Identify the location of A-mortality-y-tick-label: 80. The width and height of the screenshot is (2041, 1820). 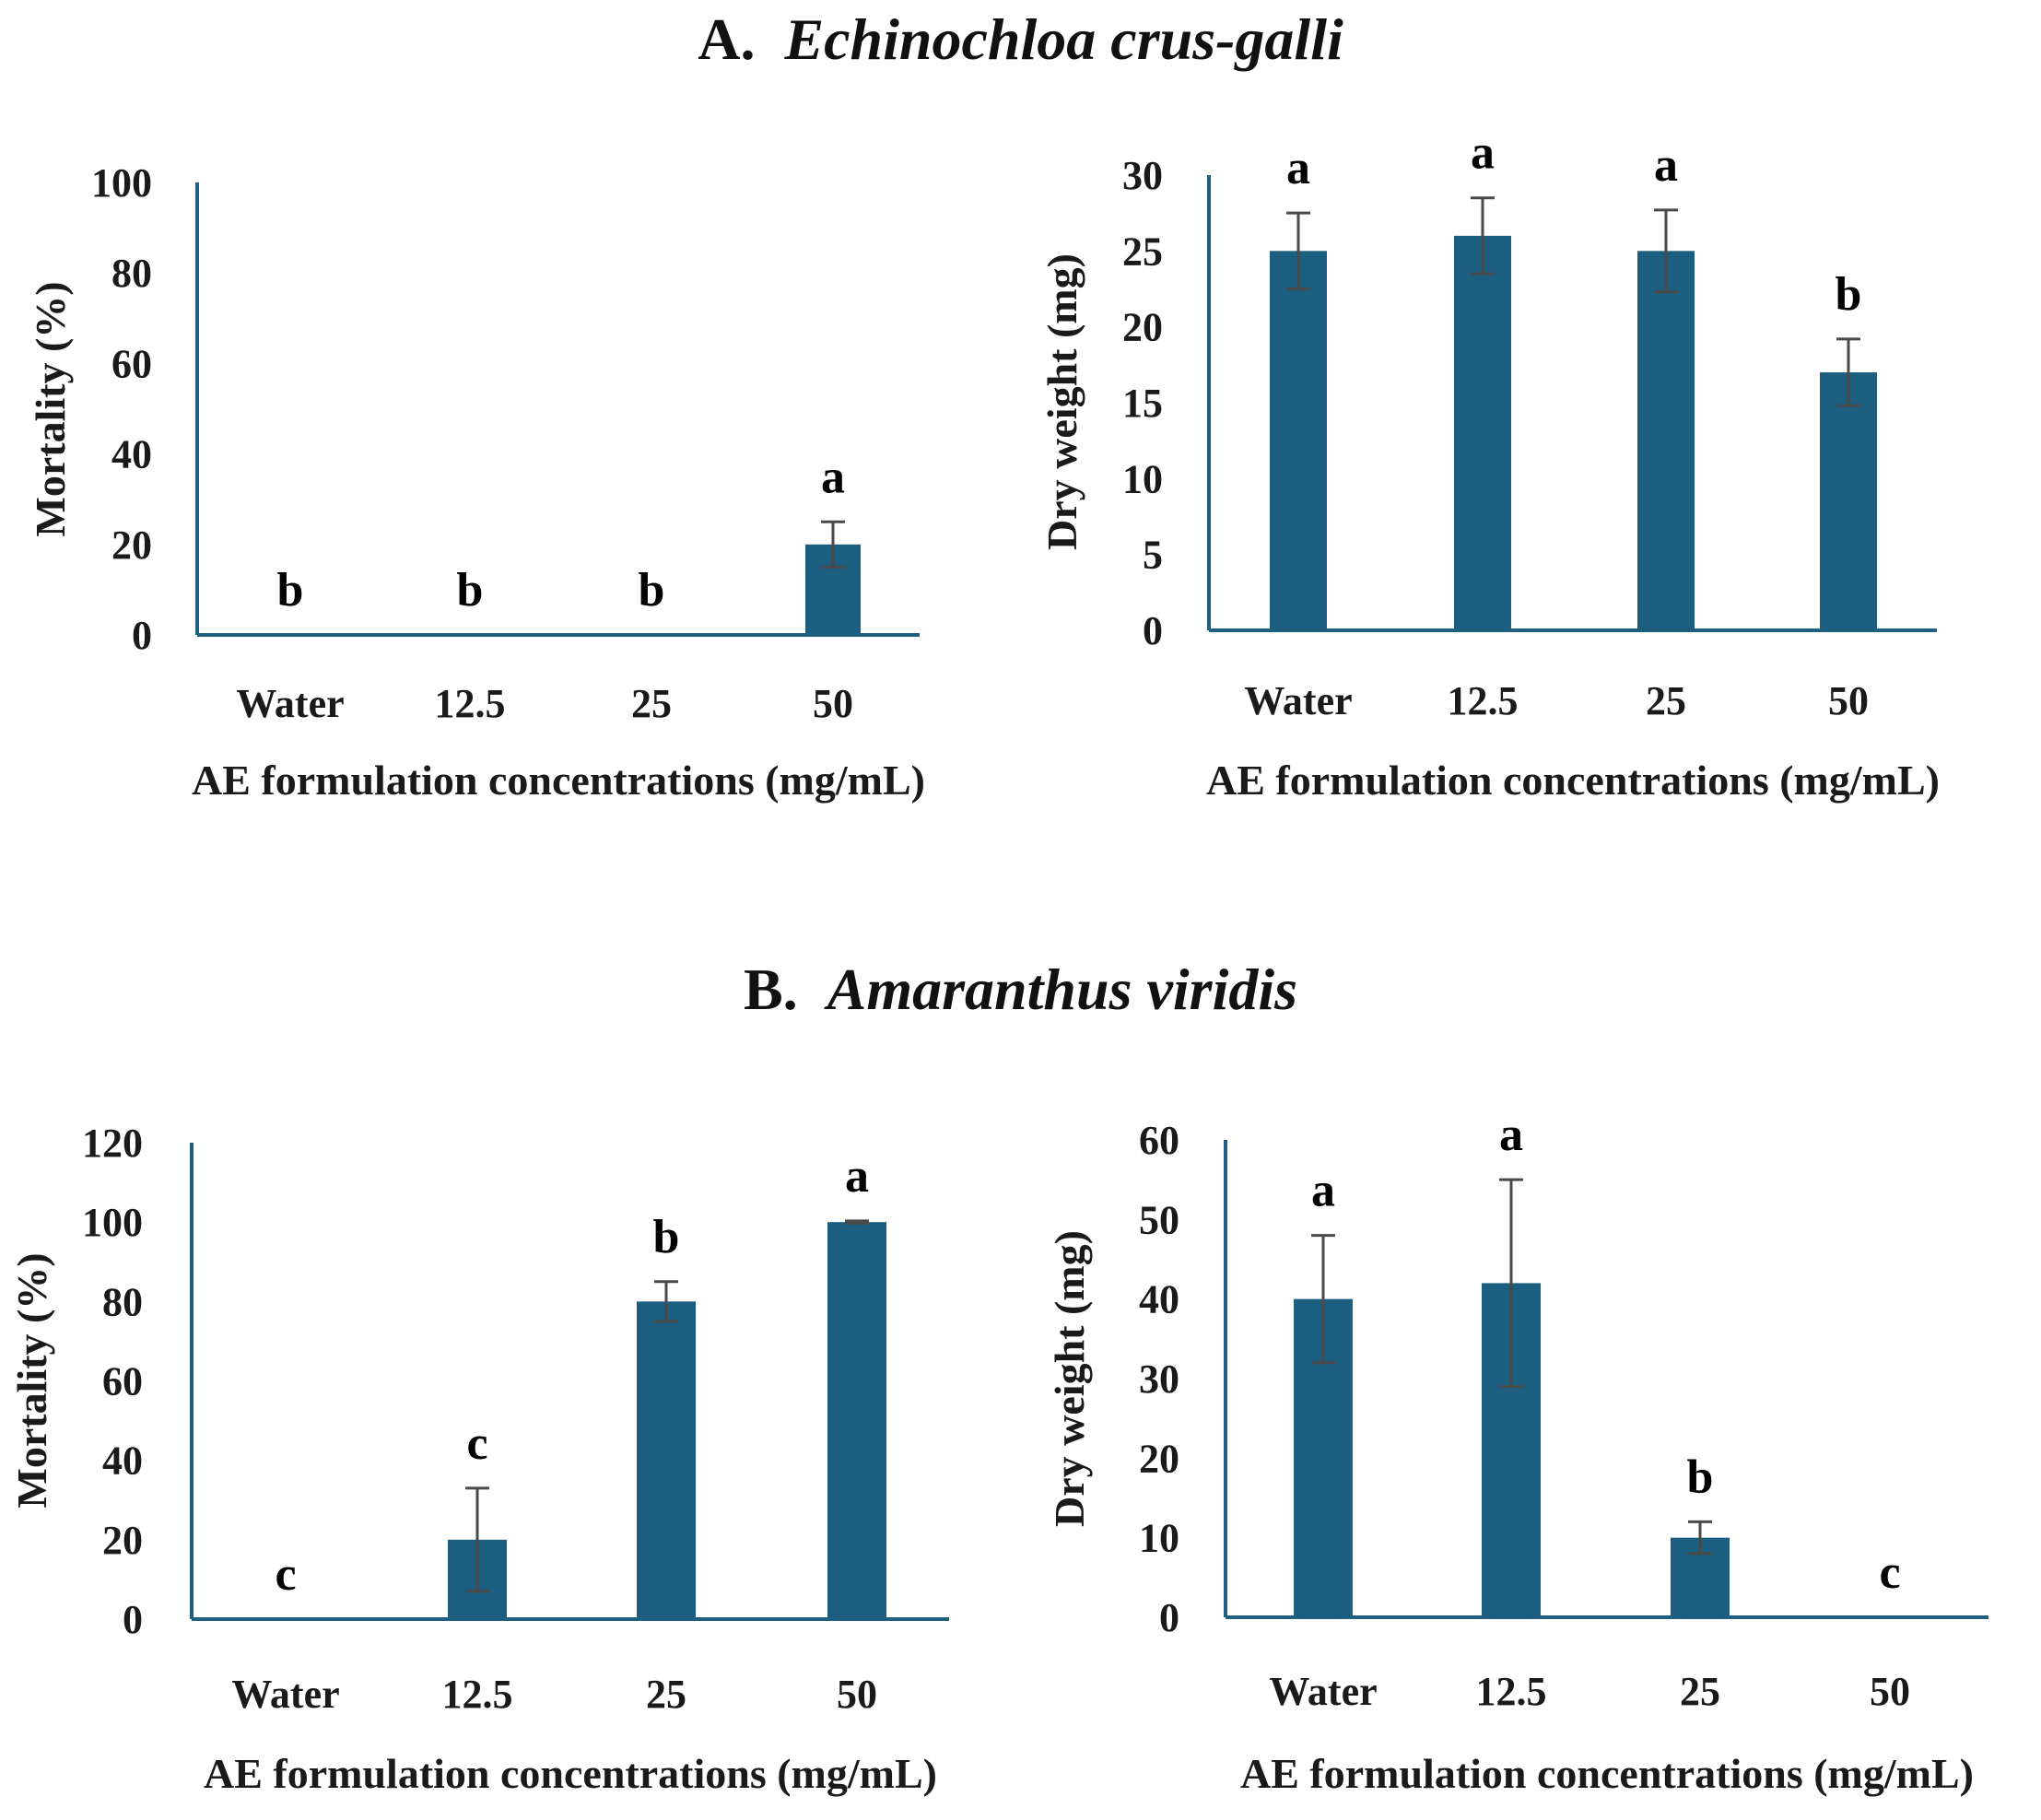
(131, 273).